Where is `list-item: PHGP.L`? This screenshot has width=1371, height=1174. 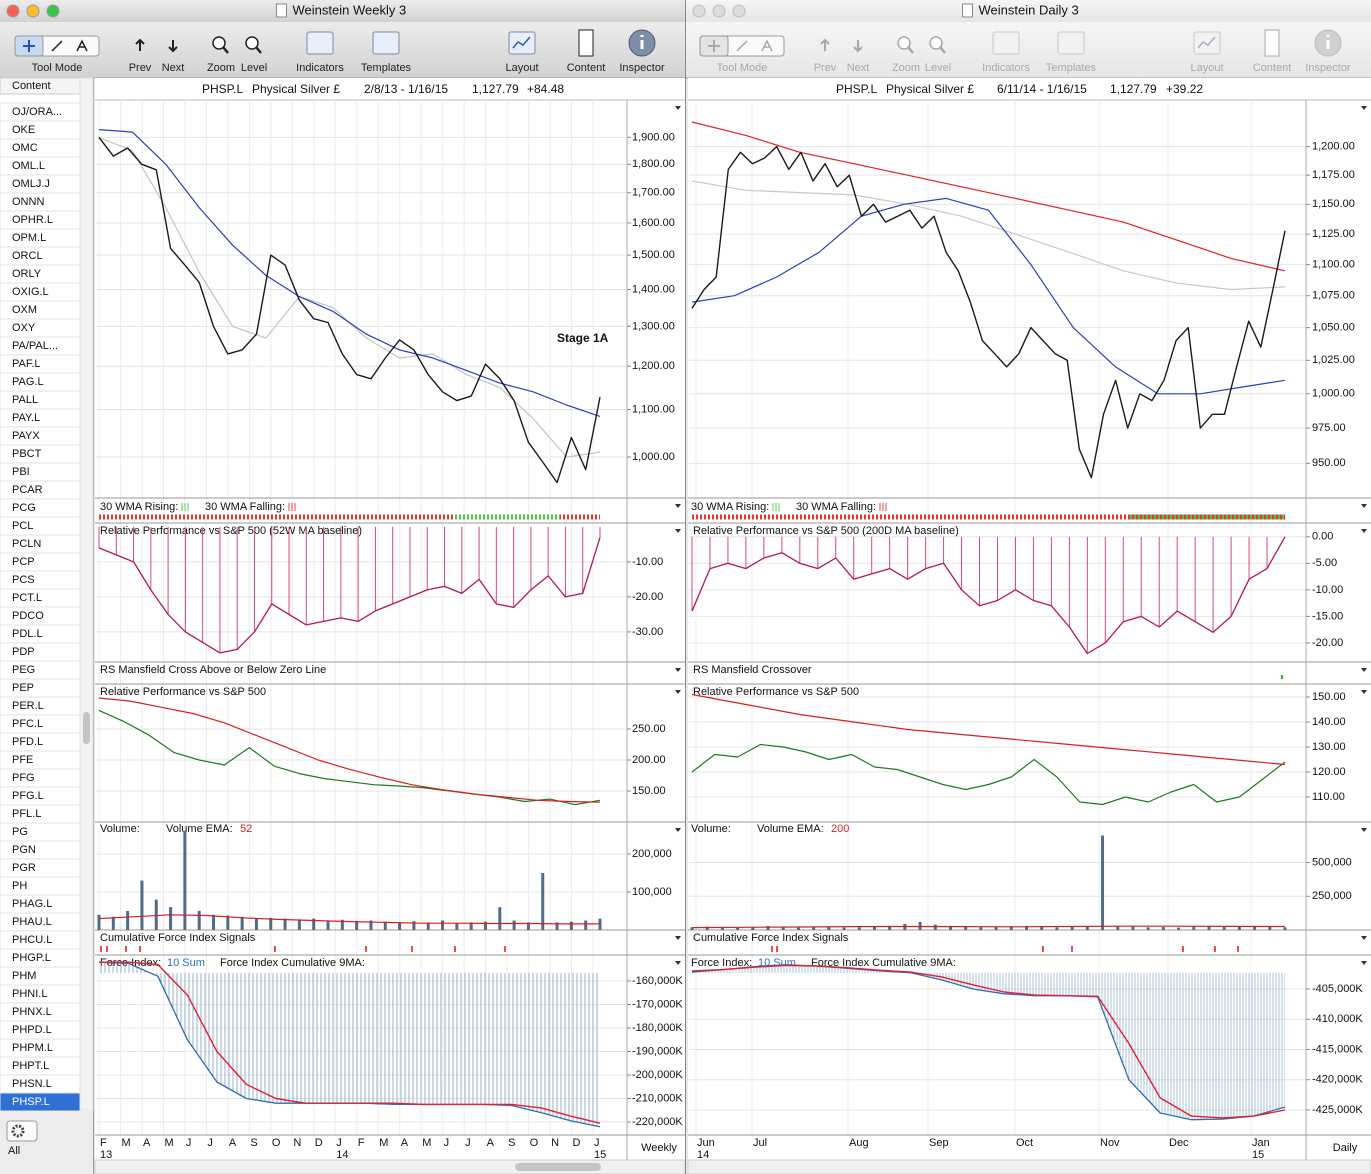 list-item: PHGP.L is located at coordinates (31, 958).